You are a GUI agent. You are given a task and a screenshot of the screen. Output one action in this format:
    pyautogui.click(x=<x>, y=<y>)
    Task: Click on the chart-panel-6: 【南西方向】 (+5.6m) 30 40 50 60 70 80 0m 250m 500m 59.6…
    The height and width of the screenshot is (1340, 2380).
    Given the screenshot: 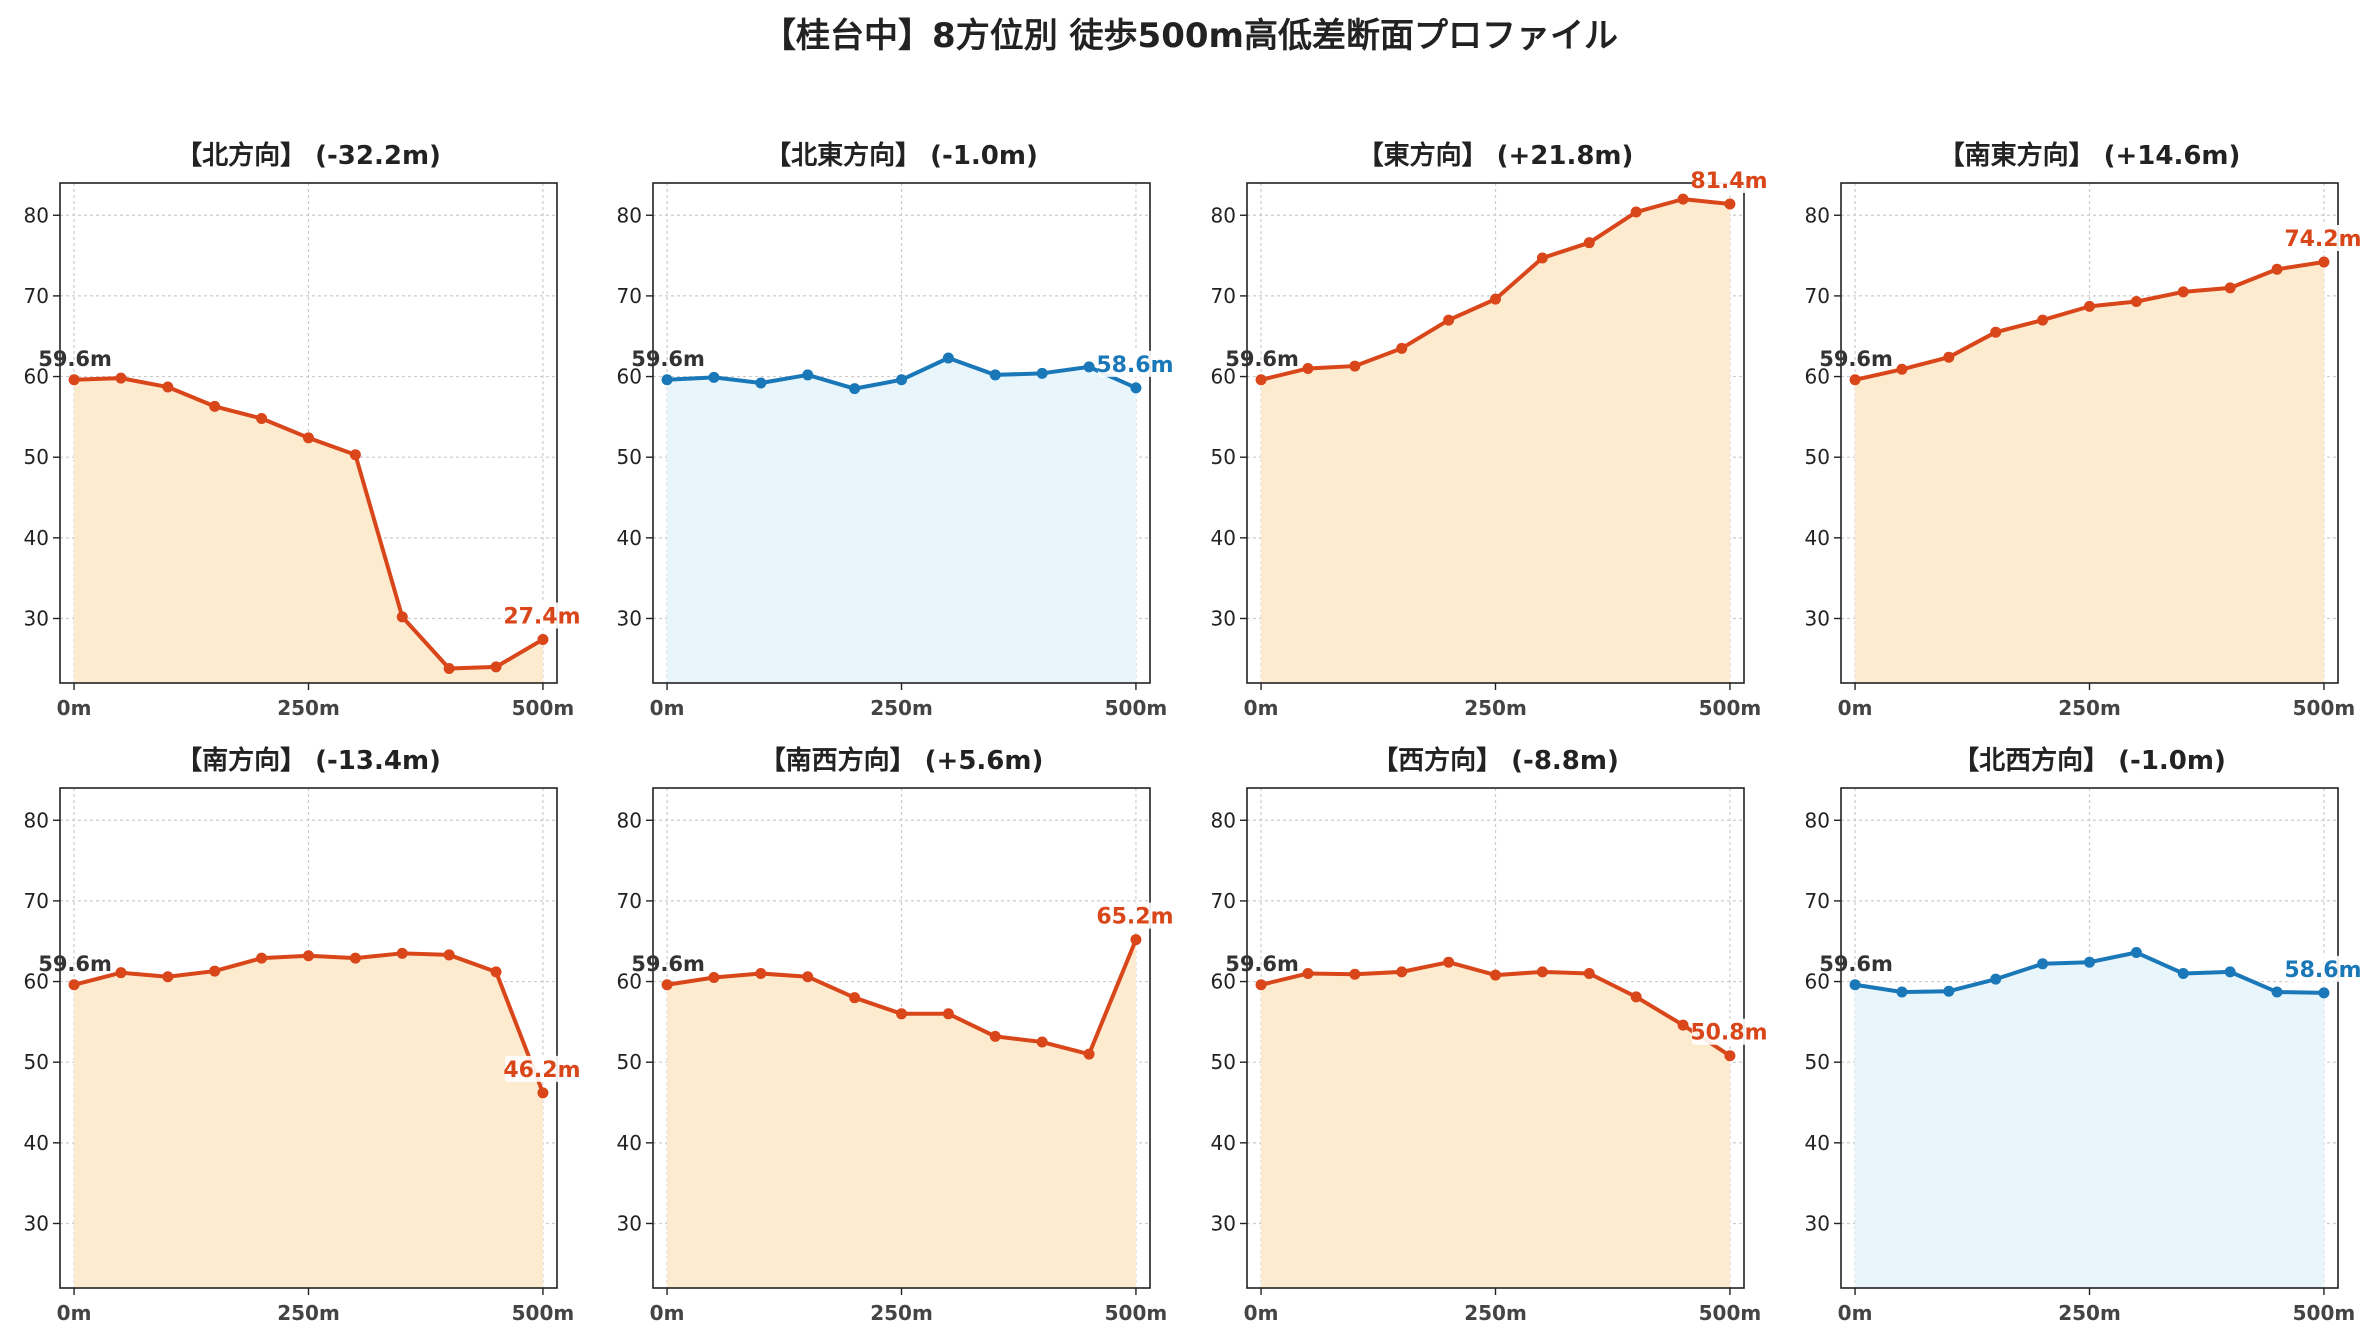 What is the action you would take?
    pyautogui.click(x=895, y=1035)
    